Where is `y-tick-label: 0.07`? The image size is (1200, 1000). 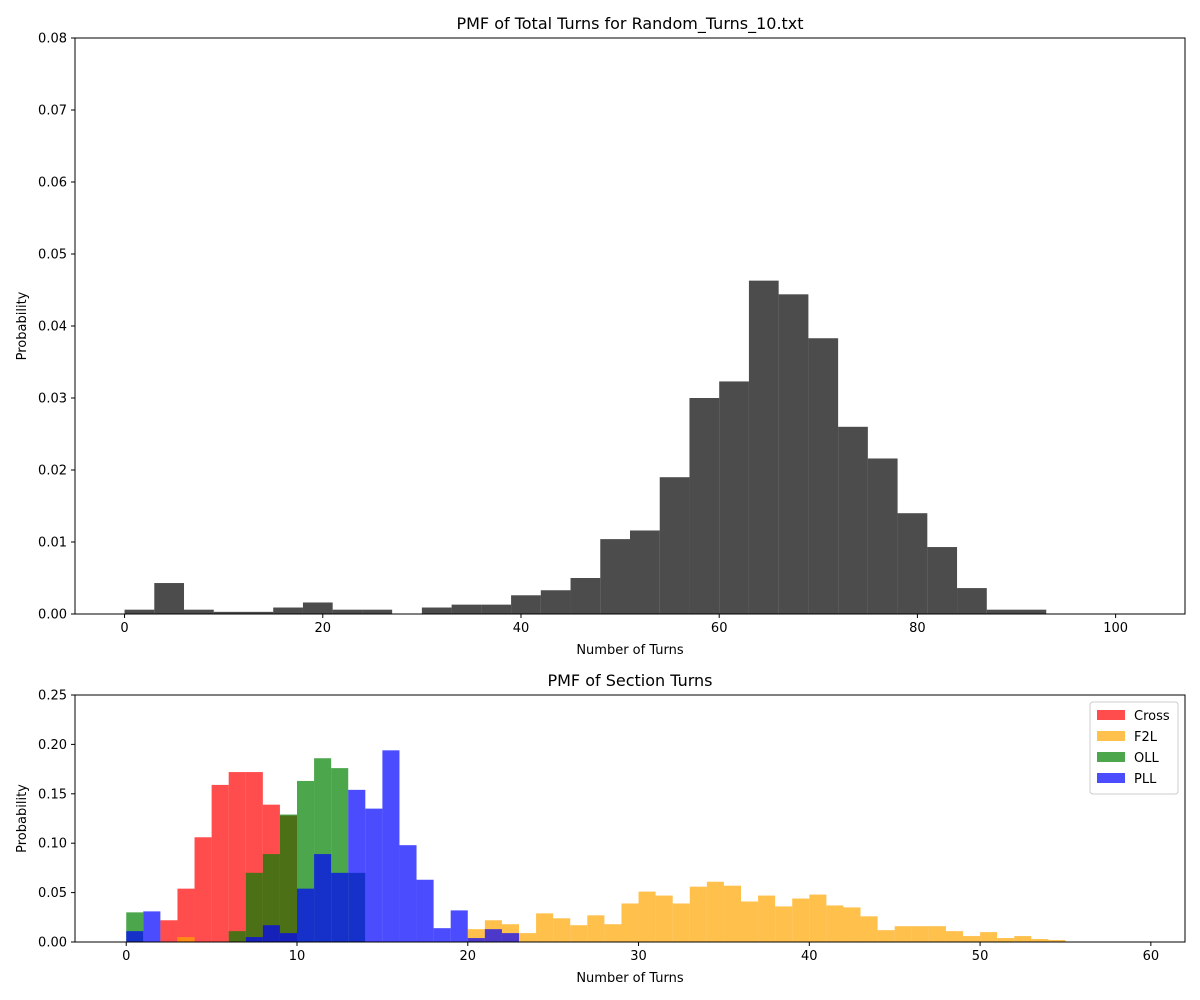
y-tick-label: 0.07 is located at coordinates (52, 111).